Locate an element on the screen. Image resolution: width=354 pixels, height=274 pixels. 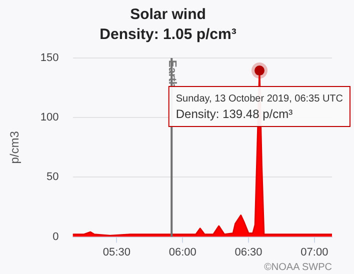
chart-title: Solar wind is located at coordinates (168, 15).